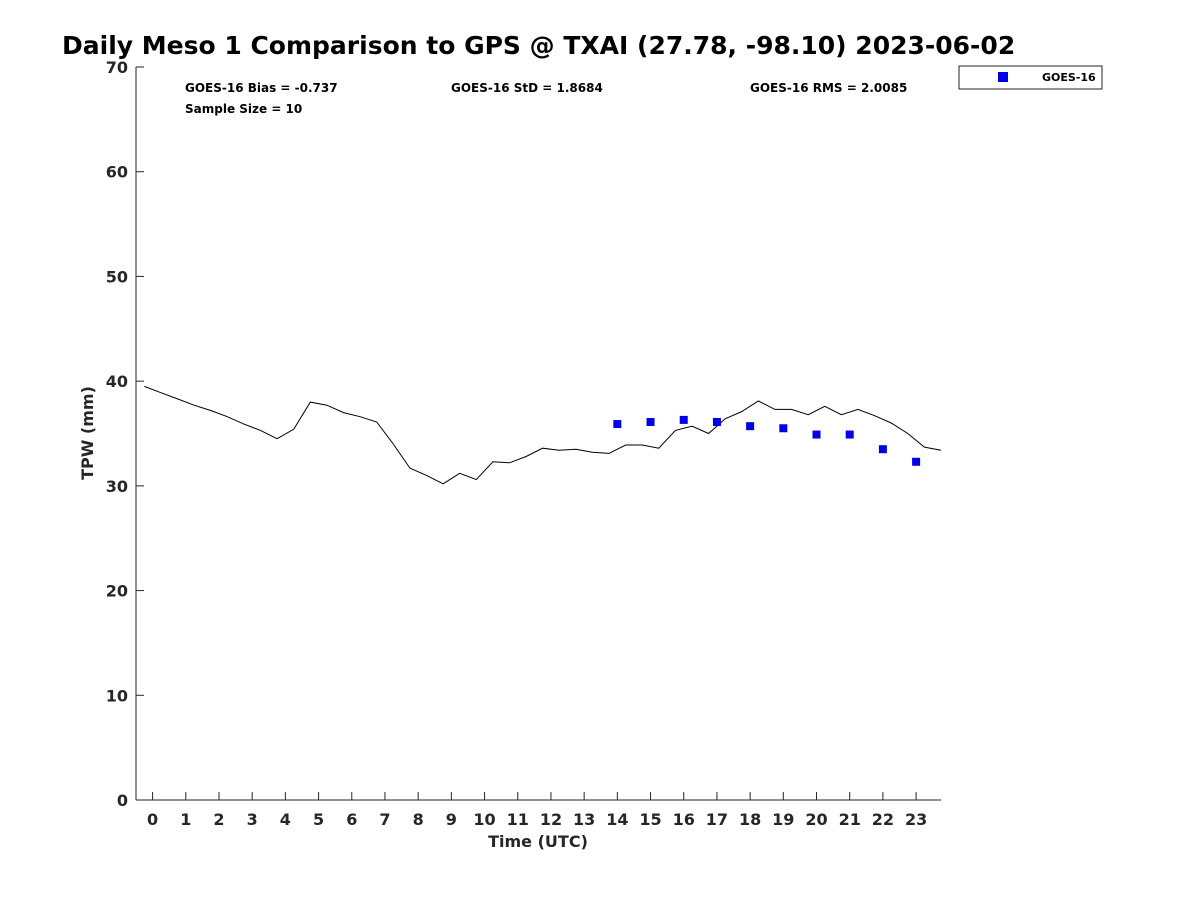 This screenshot has height=900, width=1200. What do you see at coordinates (252, 819) in the screenshot?
I see `x-tick-label: 3` at bounding box center [252, 819].